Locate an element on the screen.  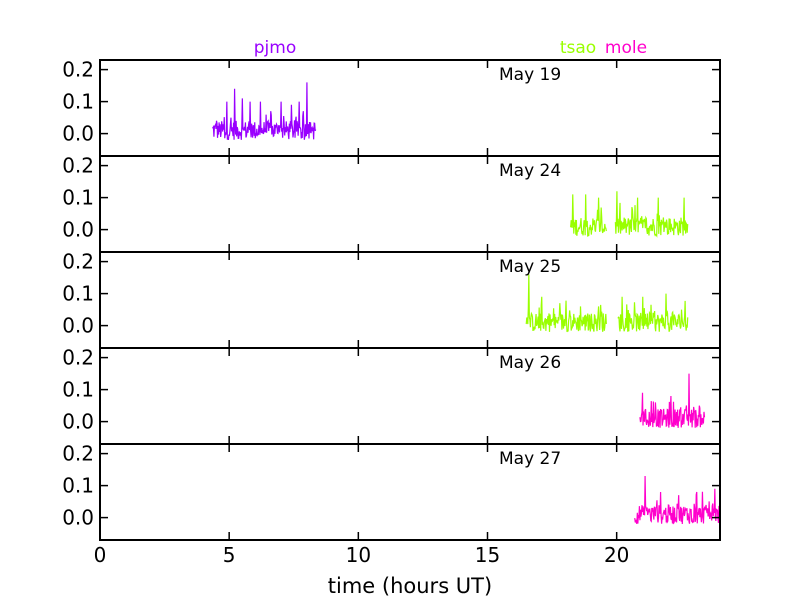
panel-date-label: May 25 is located at coordinates (530, 267).